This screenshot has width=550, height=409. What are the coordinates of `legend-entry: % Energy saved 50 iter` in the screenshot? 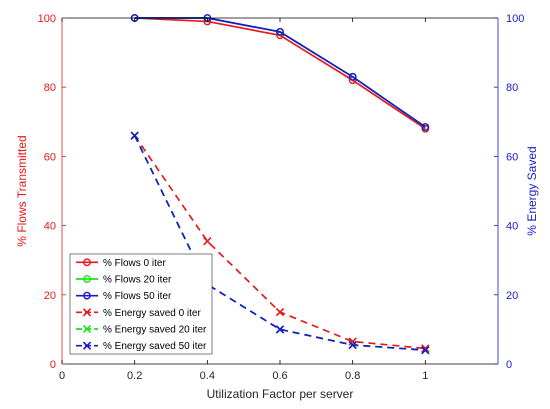 It's located at (141, 346).